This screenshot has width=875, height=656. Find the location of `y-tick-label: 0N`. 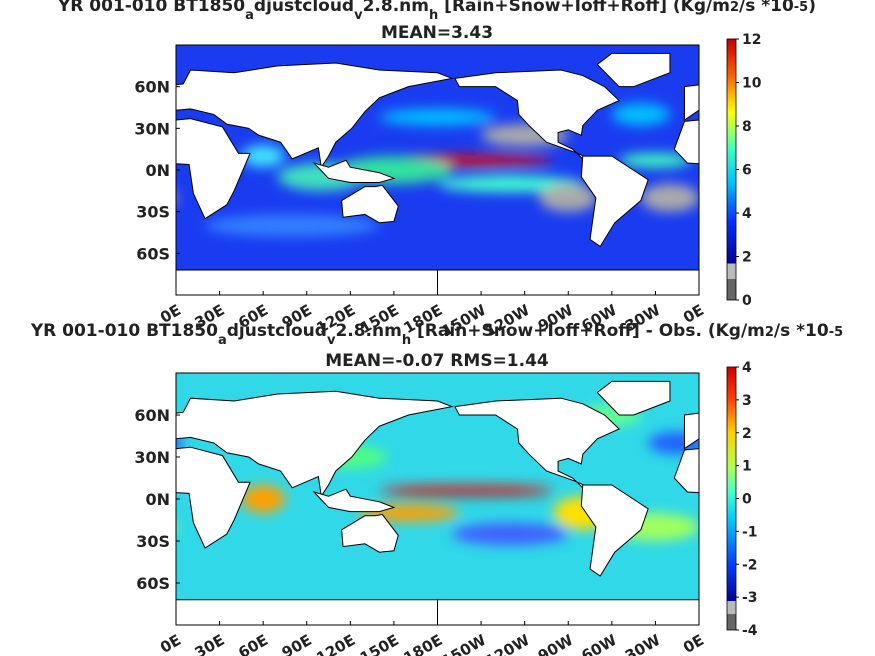

y-tick-label: 0N is located at coordinates (157, 170).